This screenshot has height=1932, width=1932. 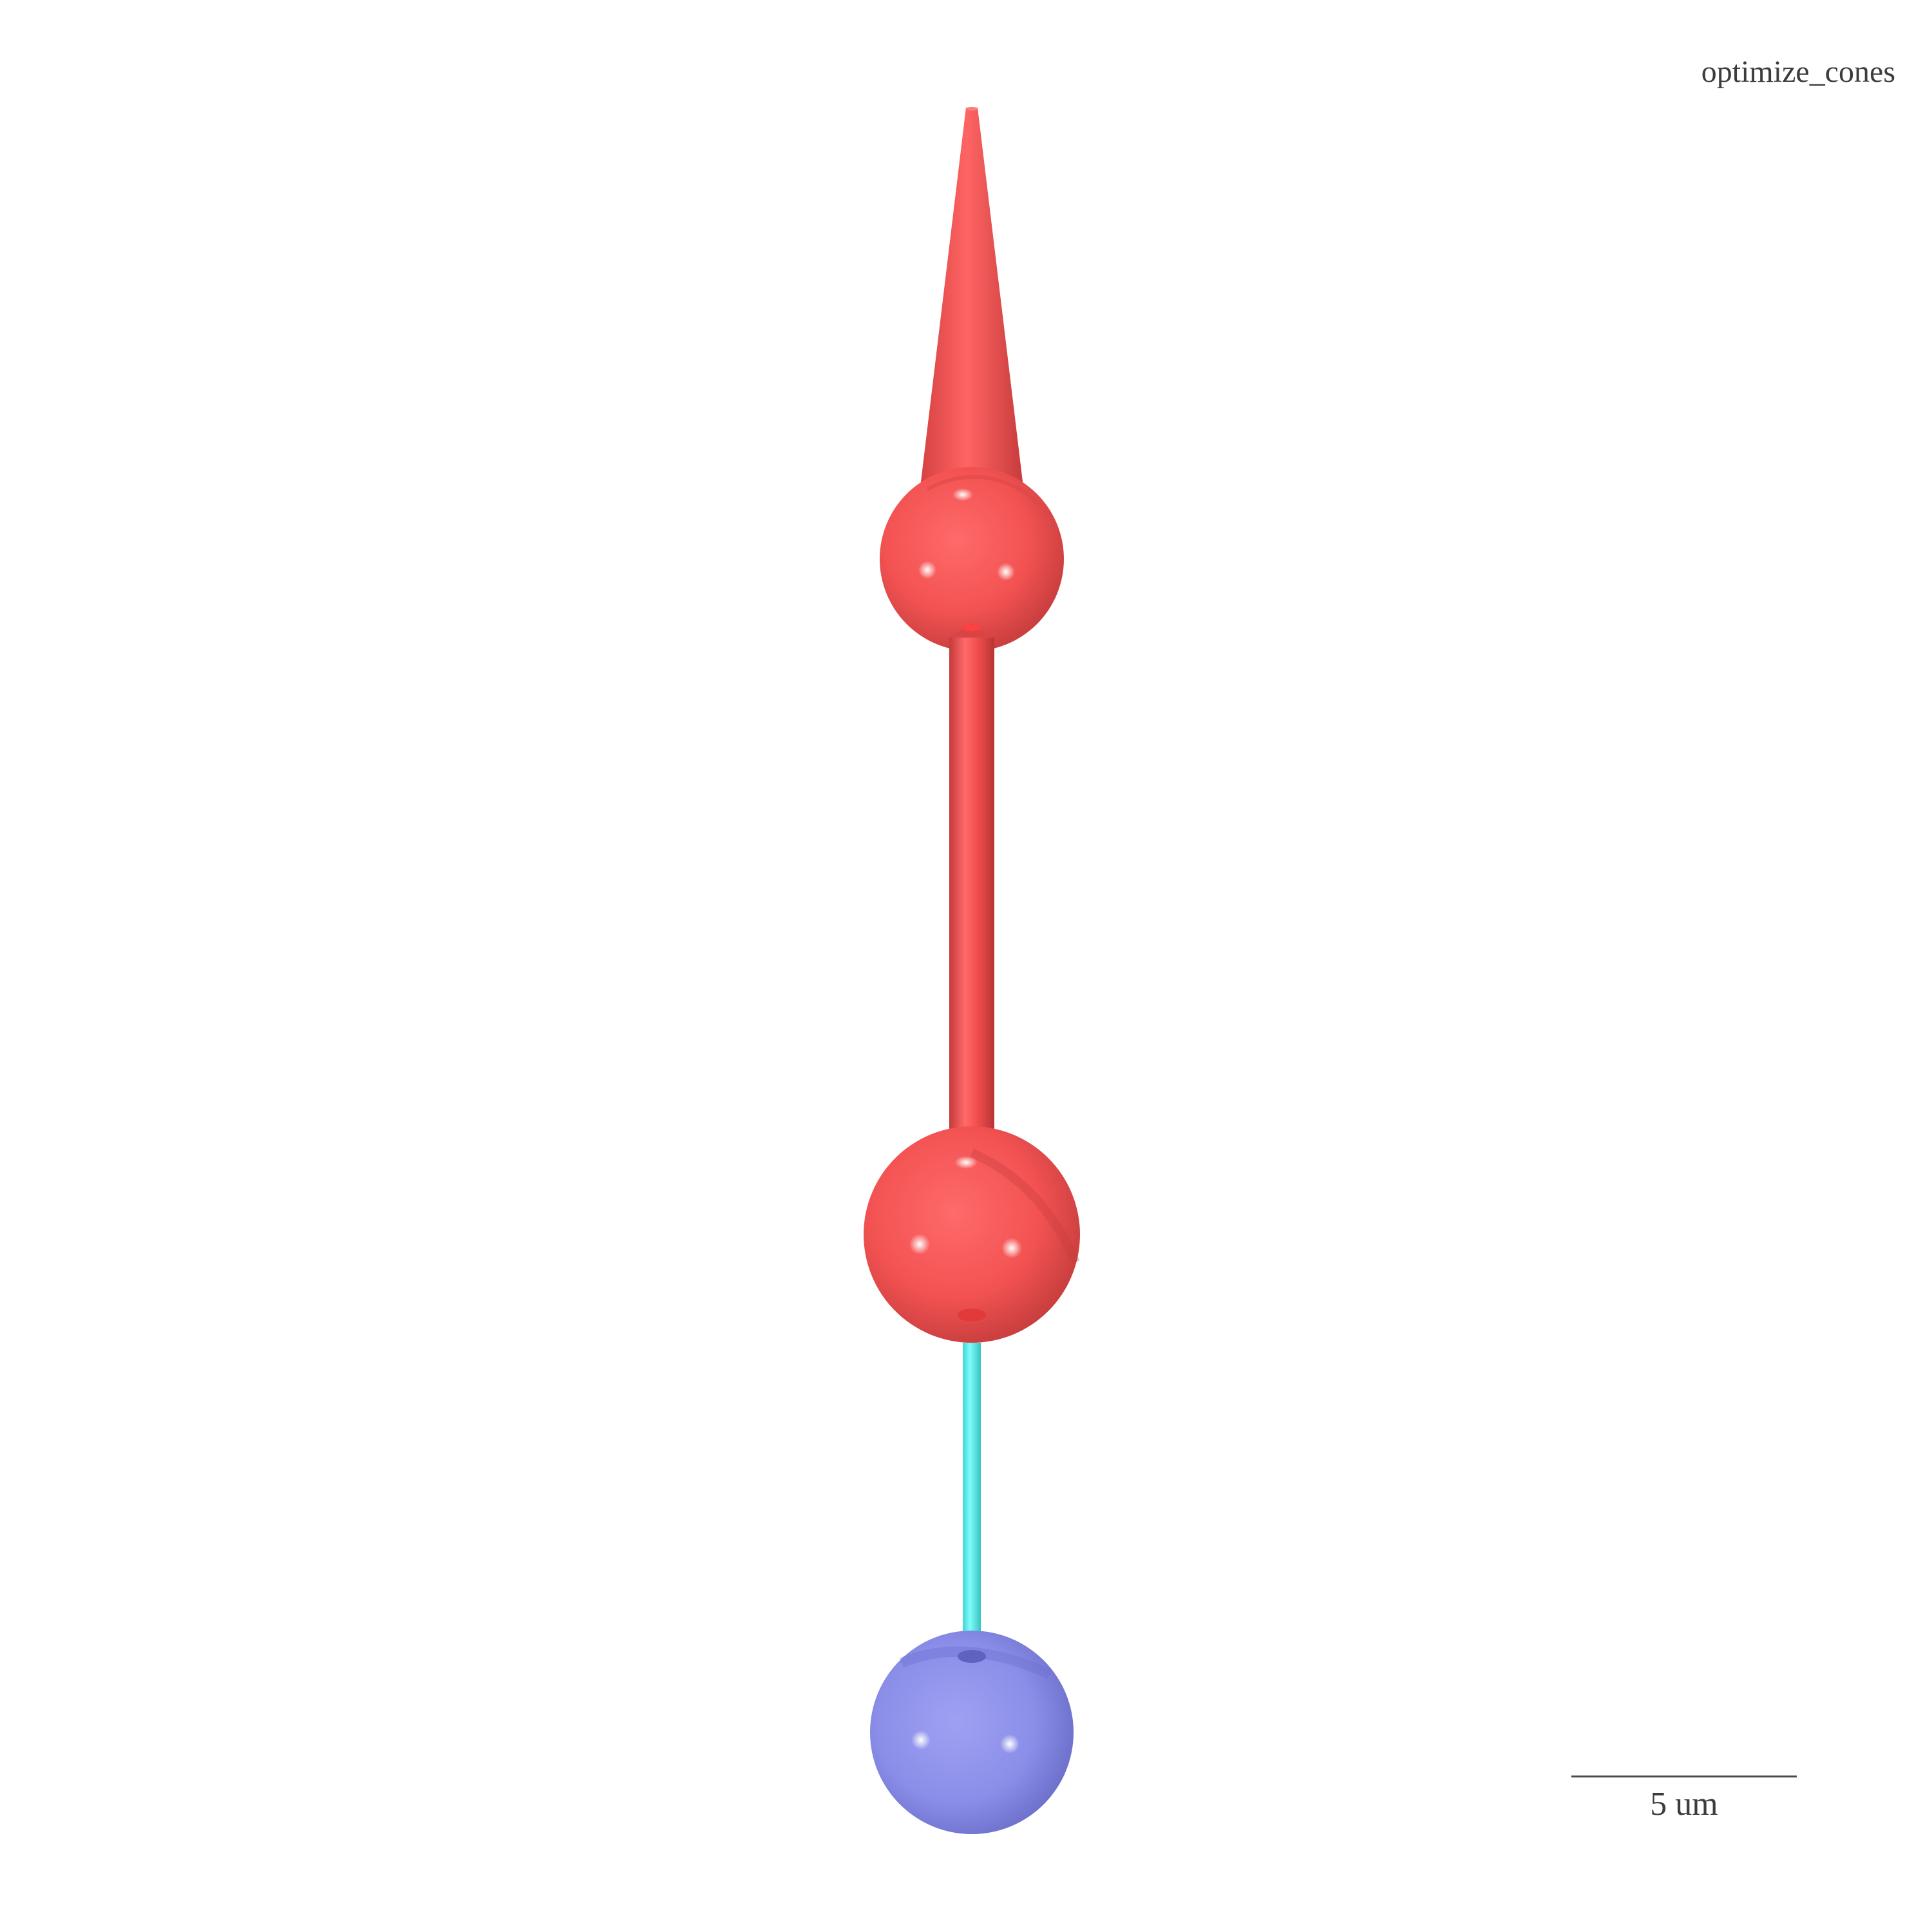 I want to click on figure-title: optimize_cones, so click(x=1798, y=72).